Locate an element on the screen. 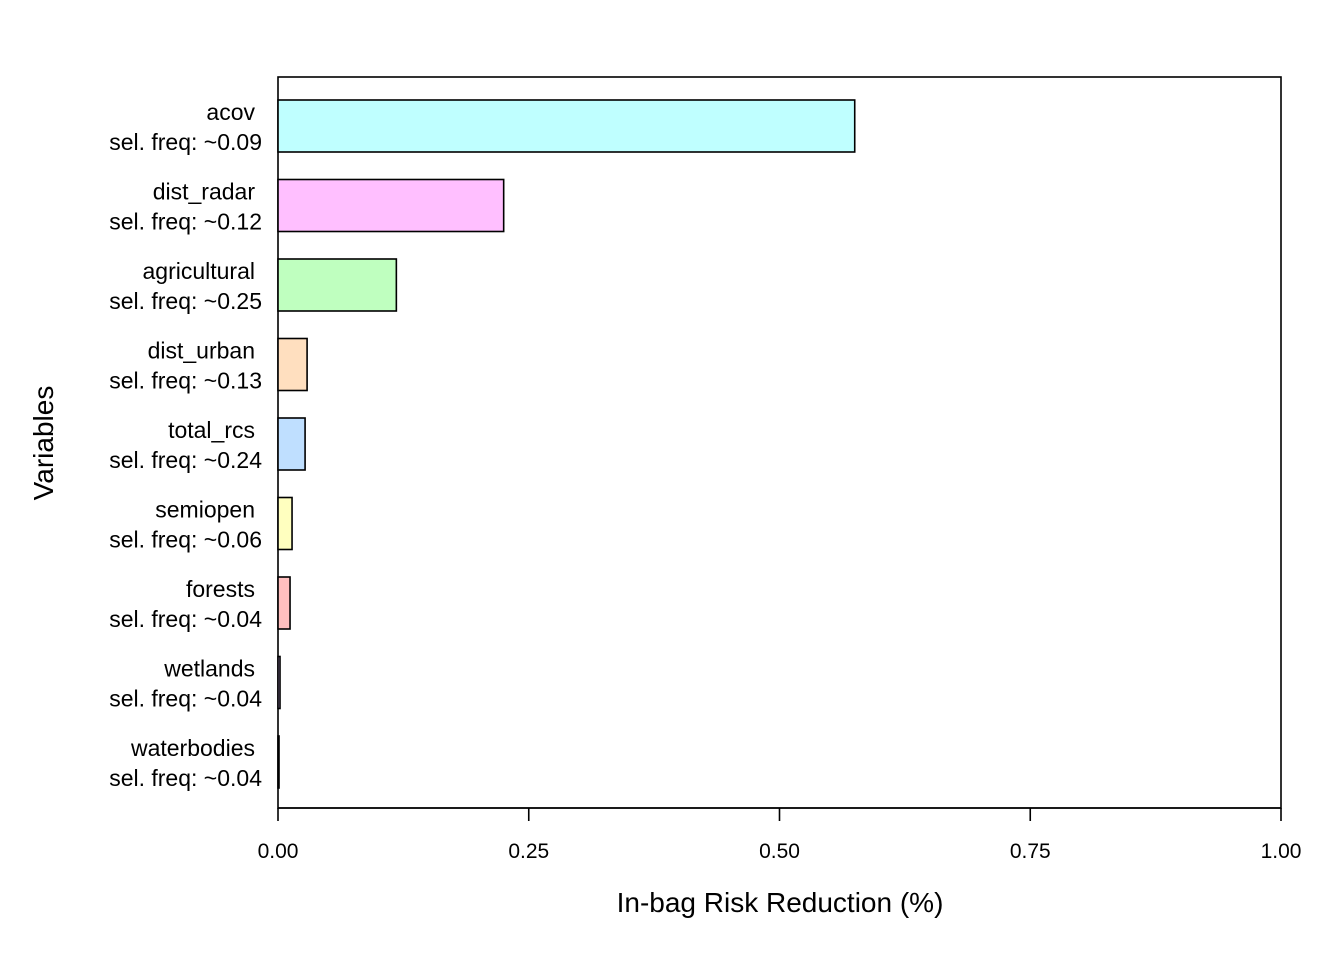 The image size is (1344, 960). bar-waterbodies is located at coordinates (278, 762).